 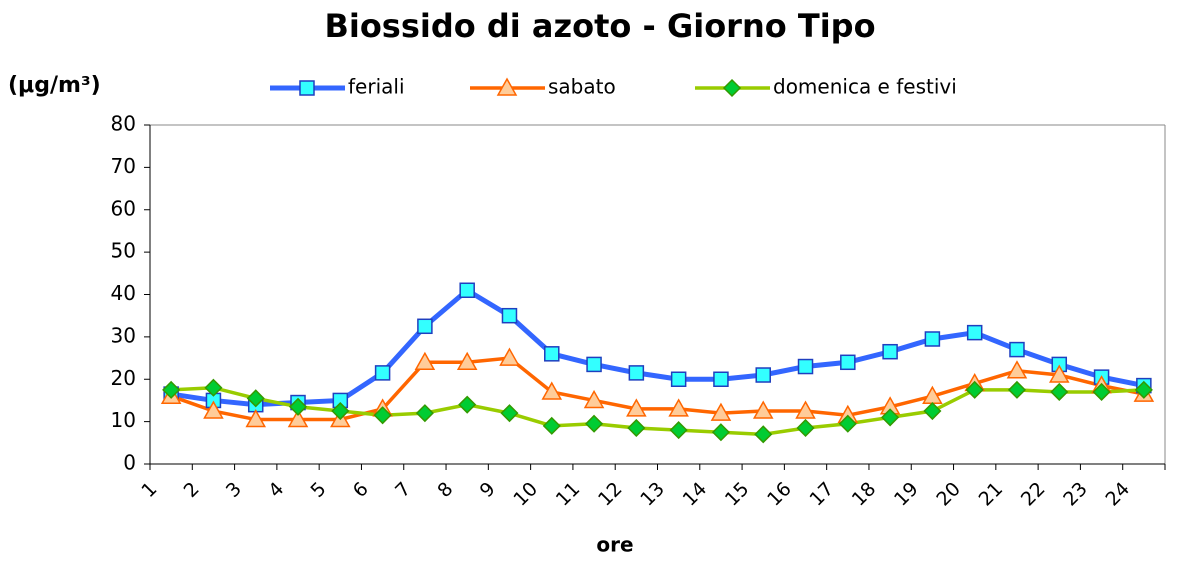 What do you see at coordinates (864, 494) in the screenshot?
I see `x-tick-label: 18` at bounding box center [864, 494].